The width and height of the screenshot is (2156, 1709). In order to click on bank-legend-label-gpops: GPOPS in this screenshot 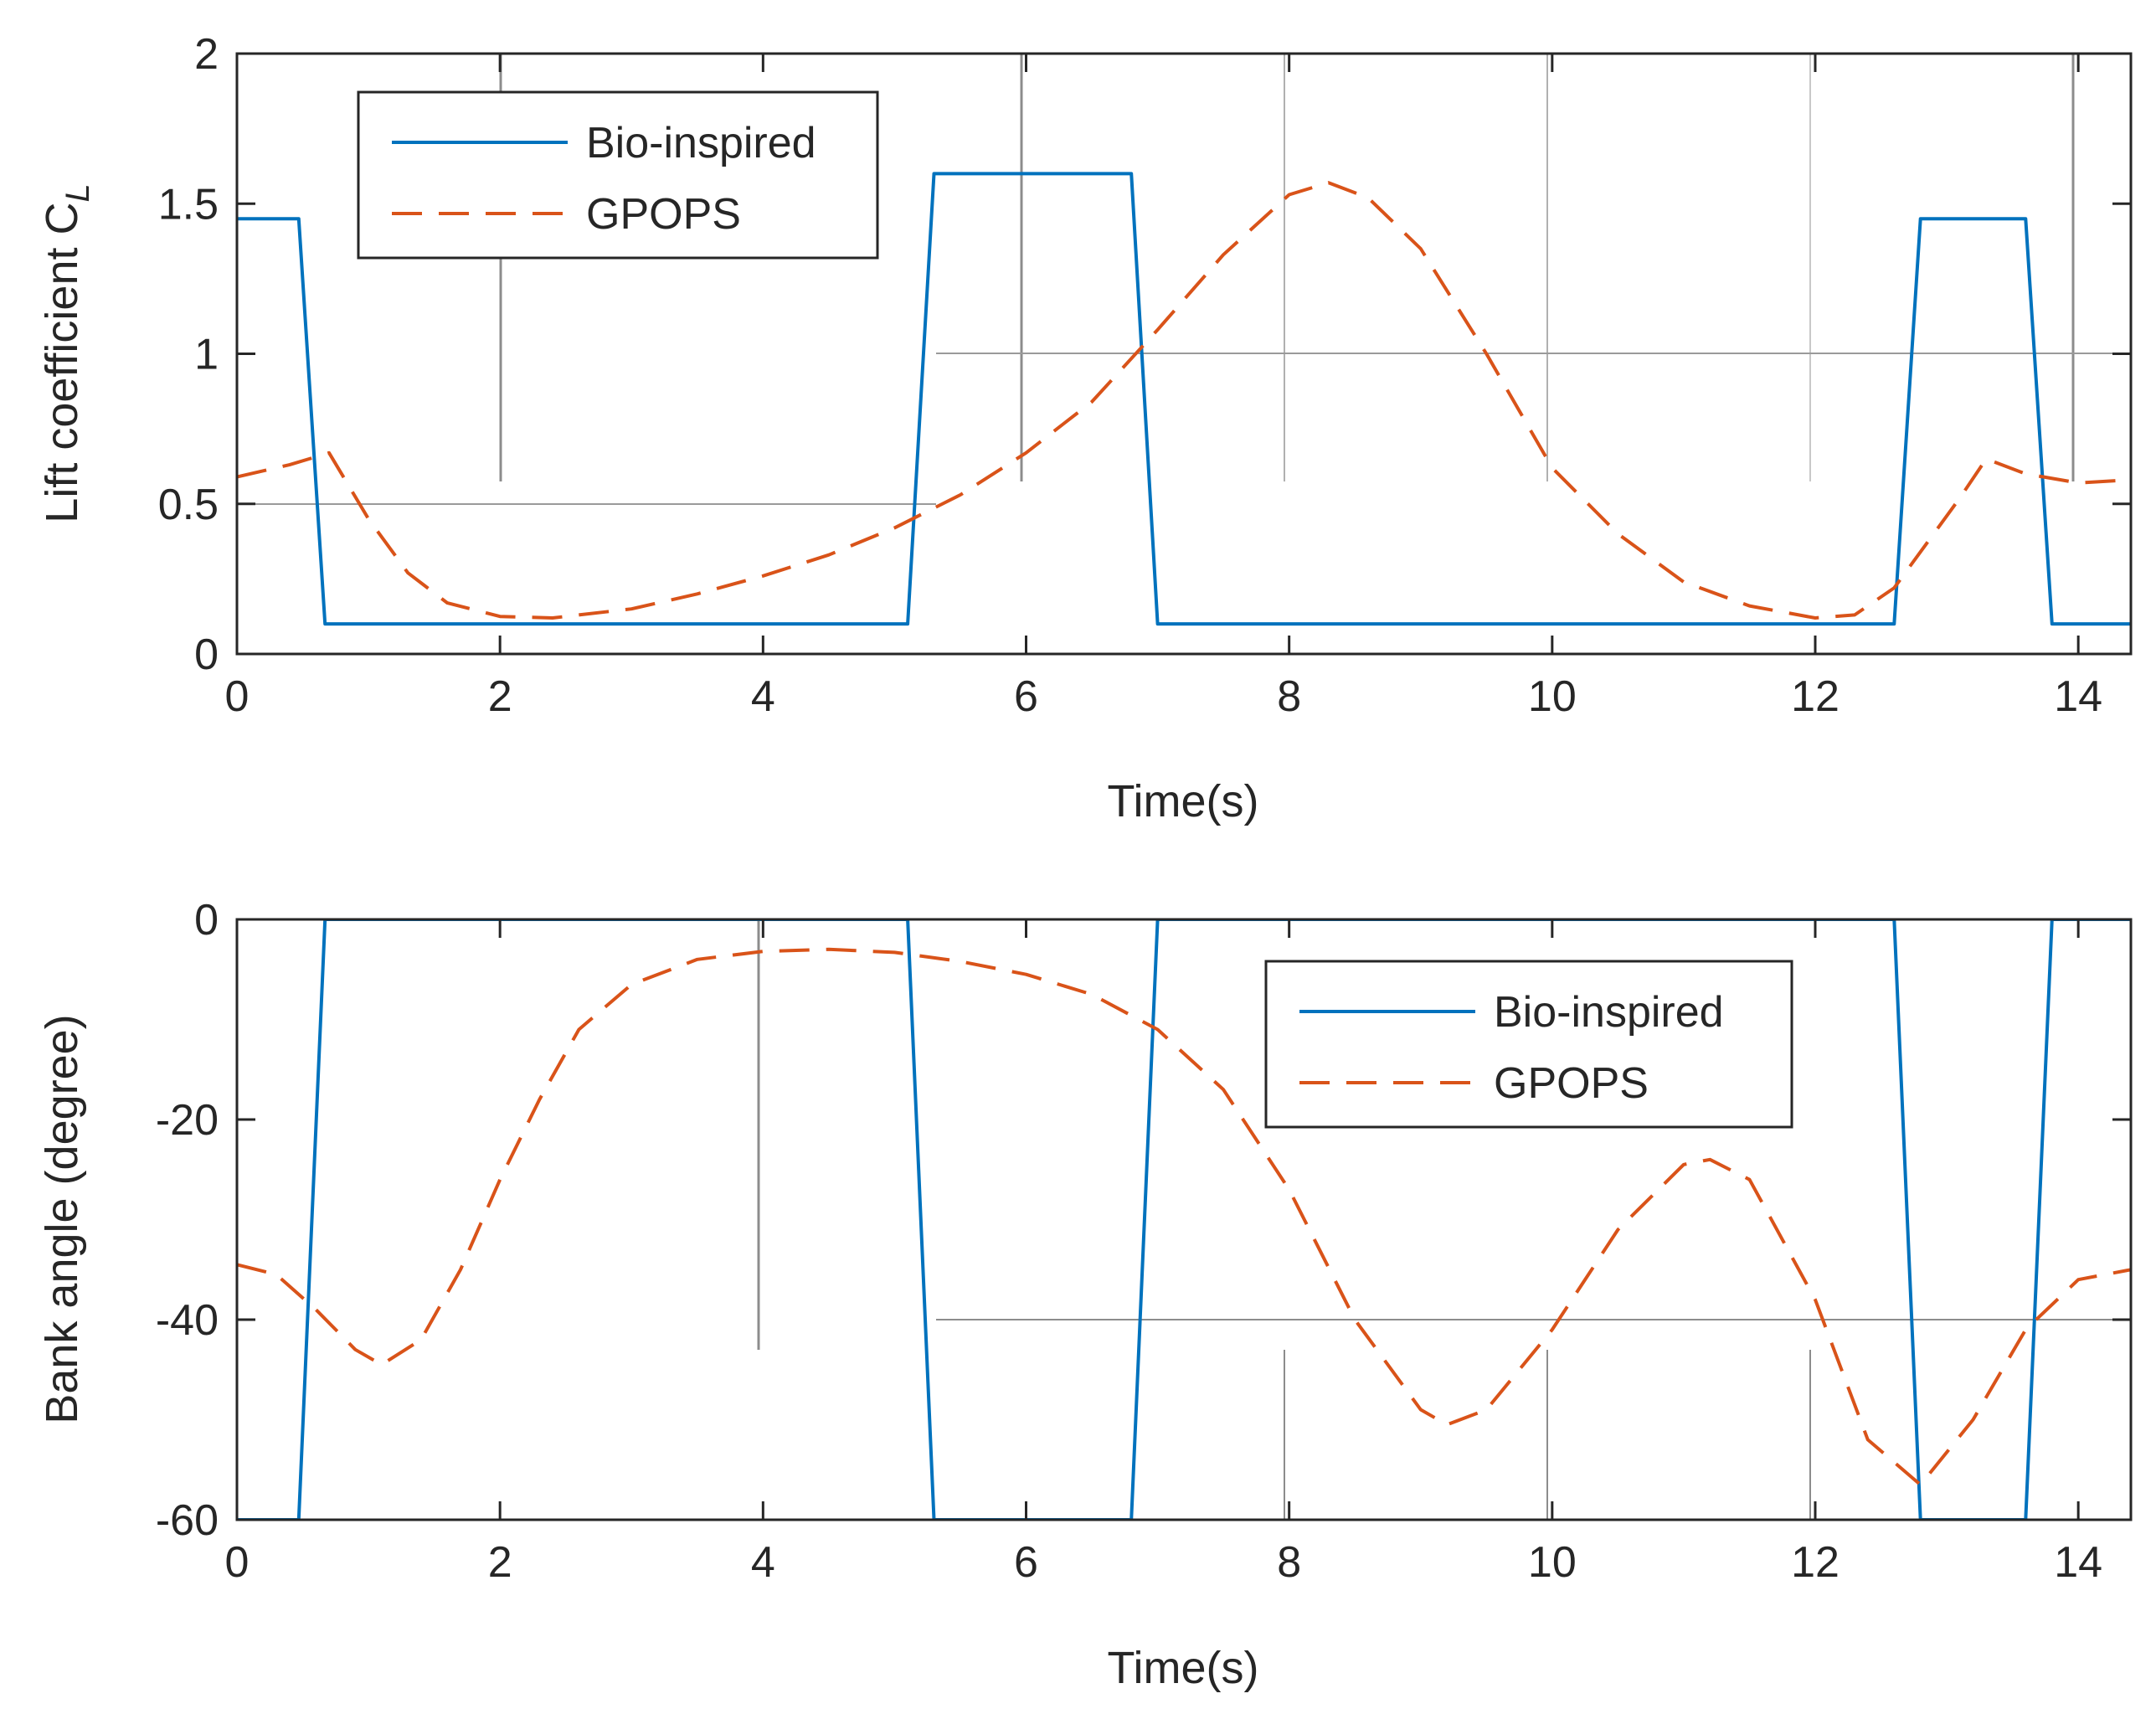, I will do `click(1571, 1083)`.